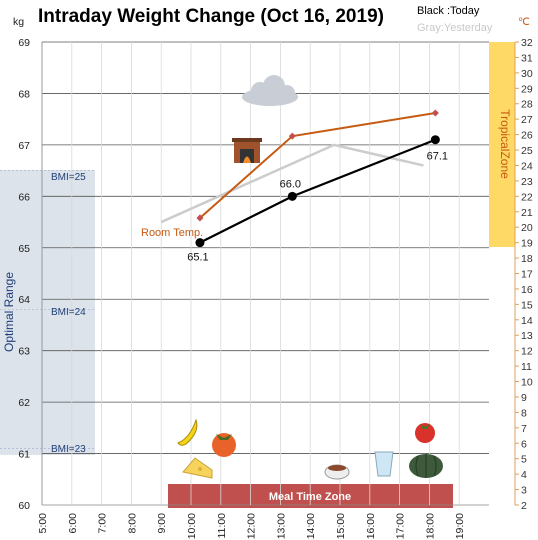 The width and height of the screenshot is (538, 540). What do you see at coordinates (192, 526) in the screenshot?
I see `x-tick-label: 10:00` at bounding box center [192, 526].